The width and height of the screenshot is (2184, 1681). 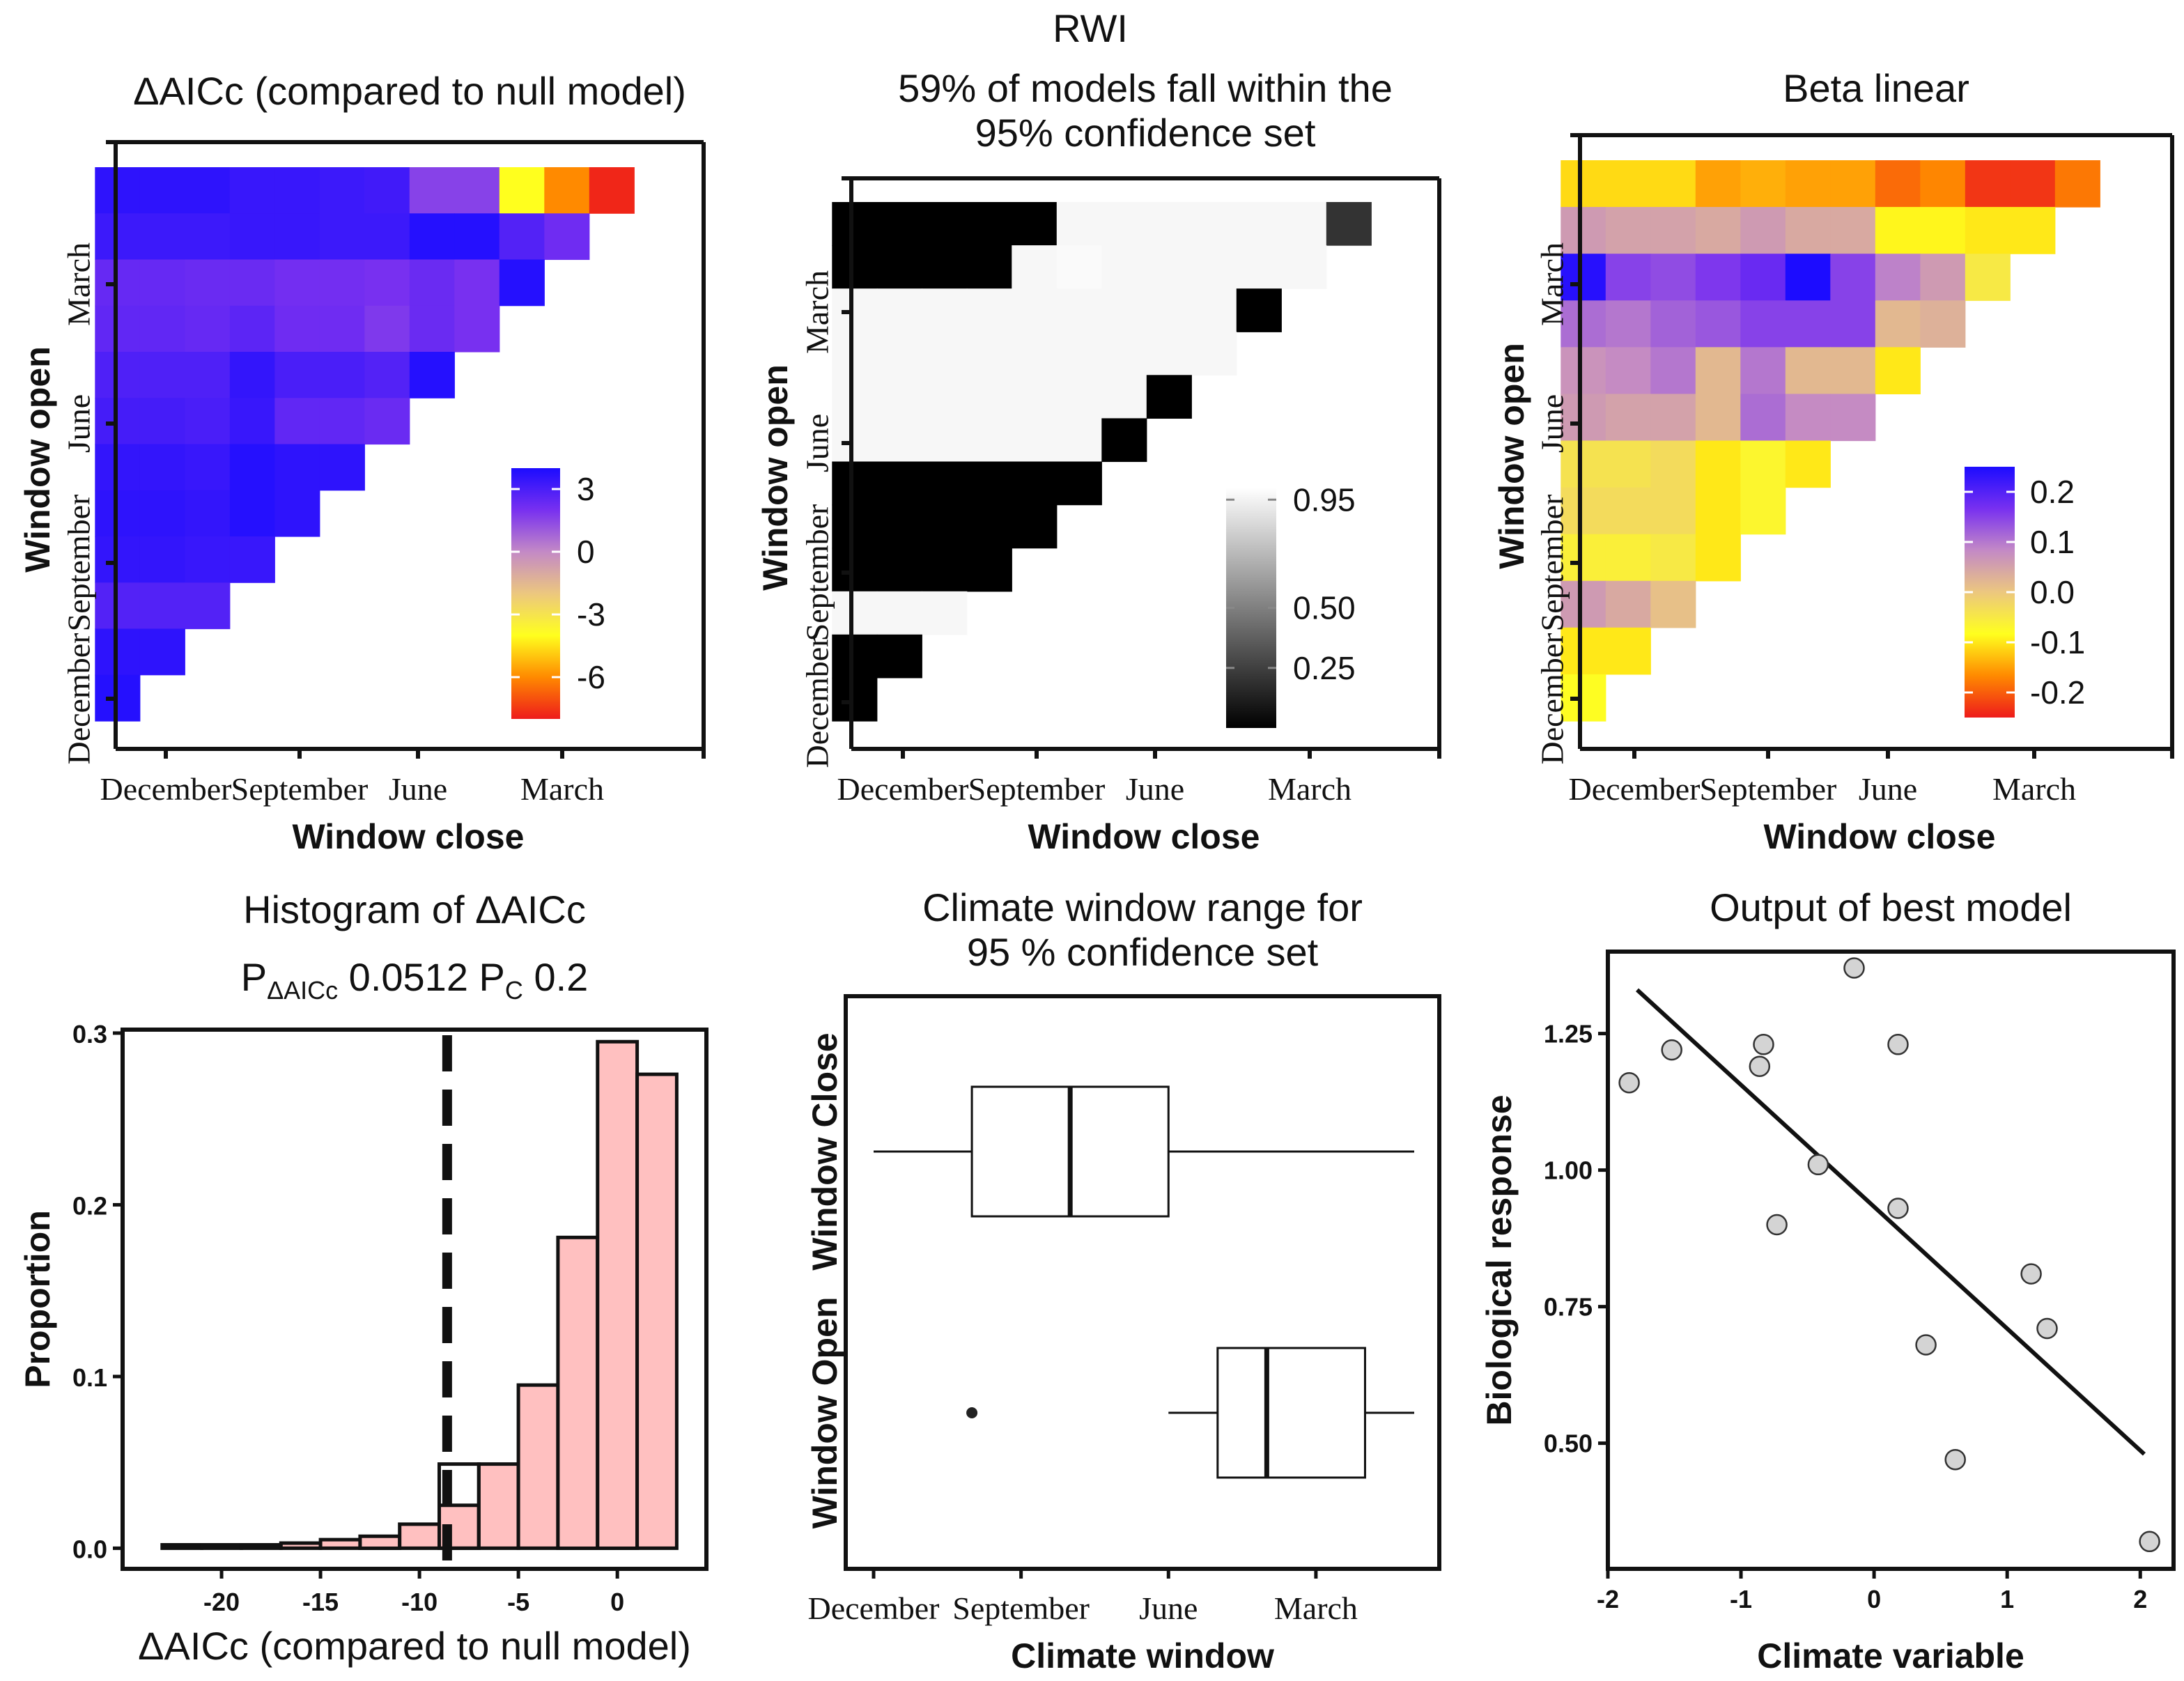 What do you see at coordinates (2034, 789) in the screenshot?
I see `x-tick-label-march: March` at bounding box center [2034, 789].